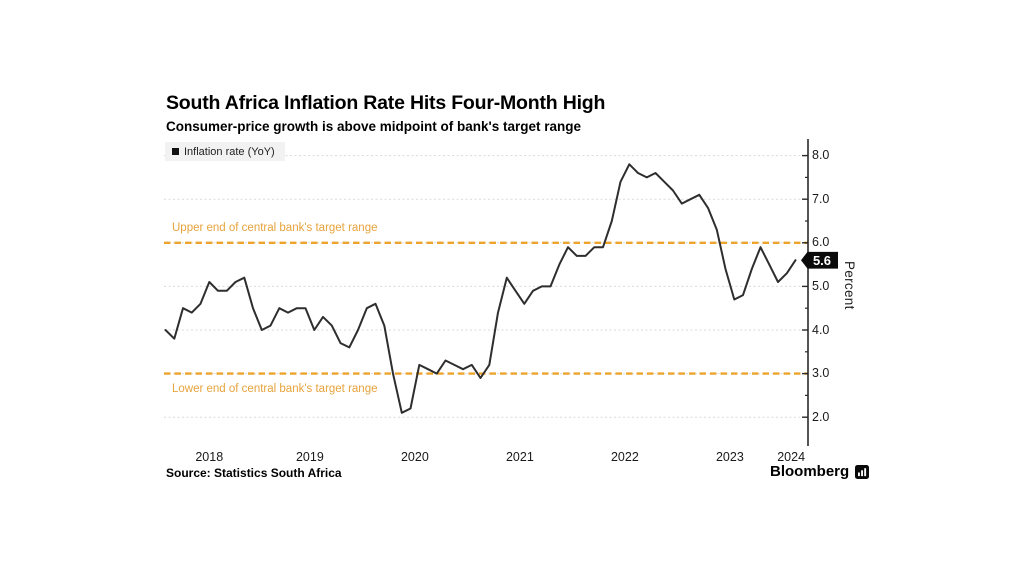  What do you see at coordinates (729, 457) in the screenshot?
I see `x-year-label: 2023` at bounding box center [729, 457].